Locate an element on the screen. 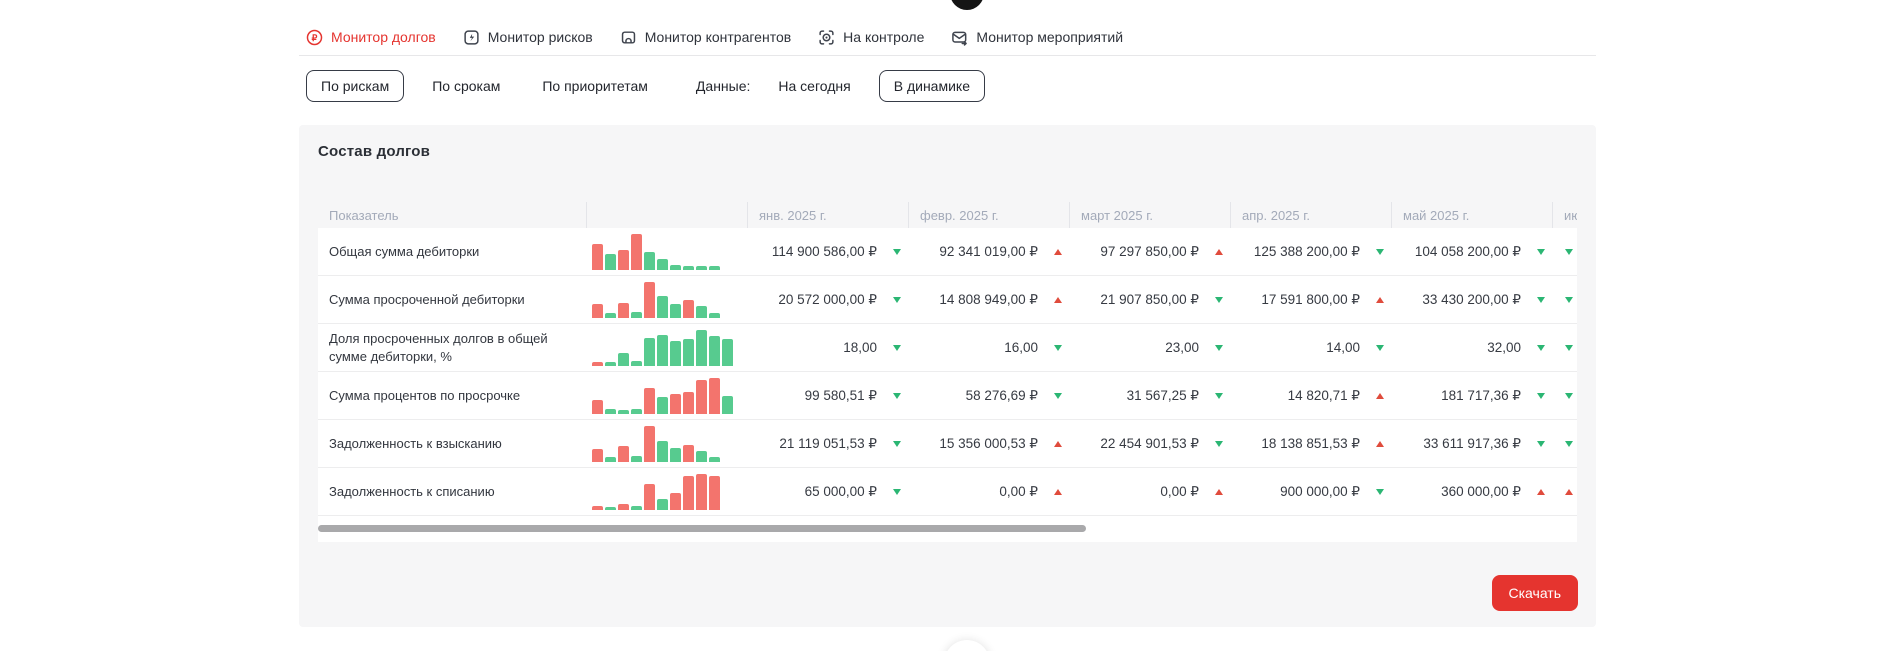 The width and height of the screenshot is (1888, 651). filter-period-1: На сегодня is located at coordinates (814, 86).